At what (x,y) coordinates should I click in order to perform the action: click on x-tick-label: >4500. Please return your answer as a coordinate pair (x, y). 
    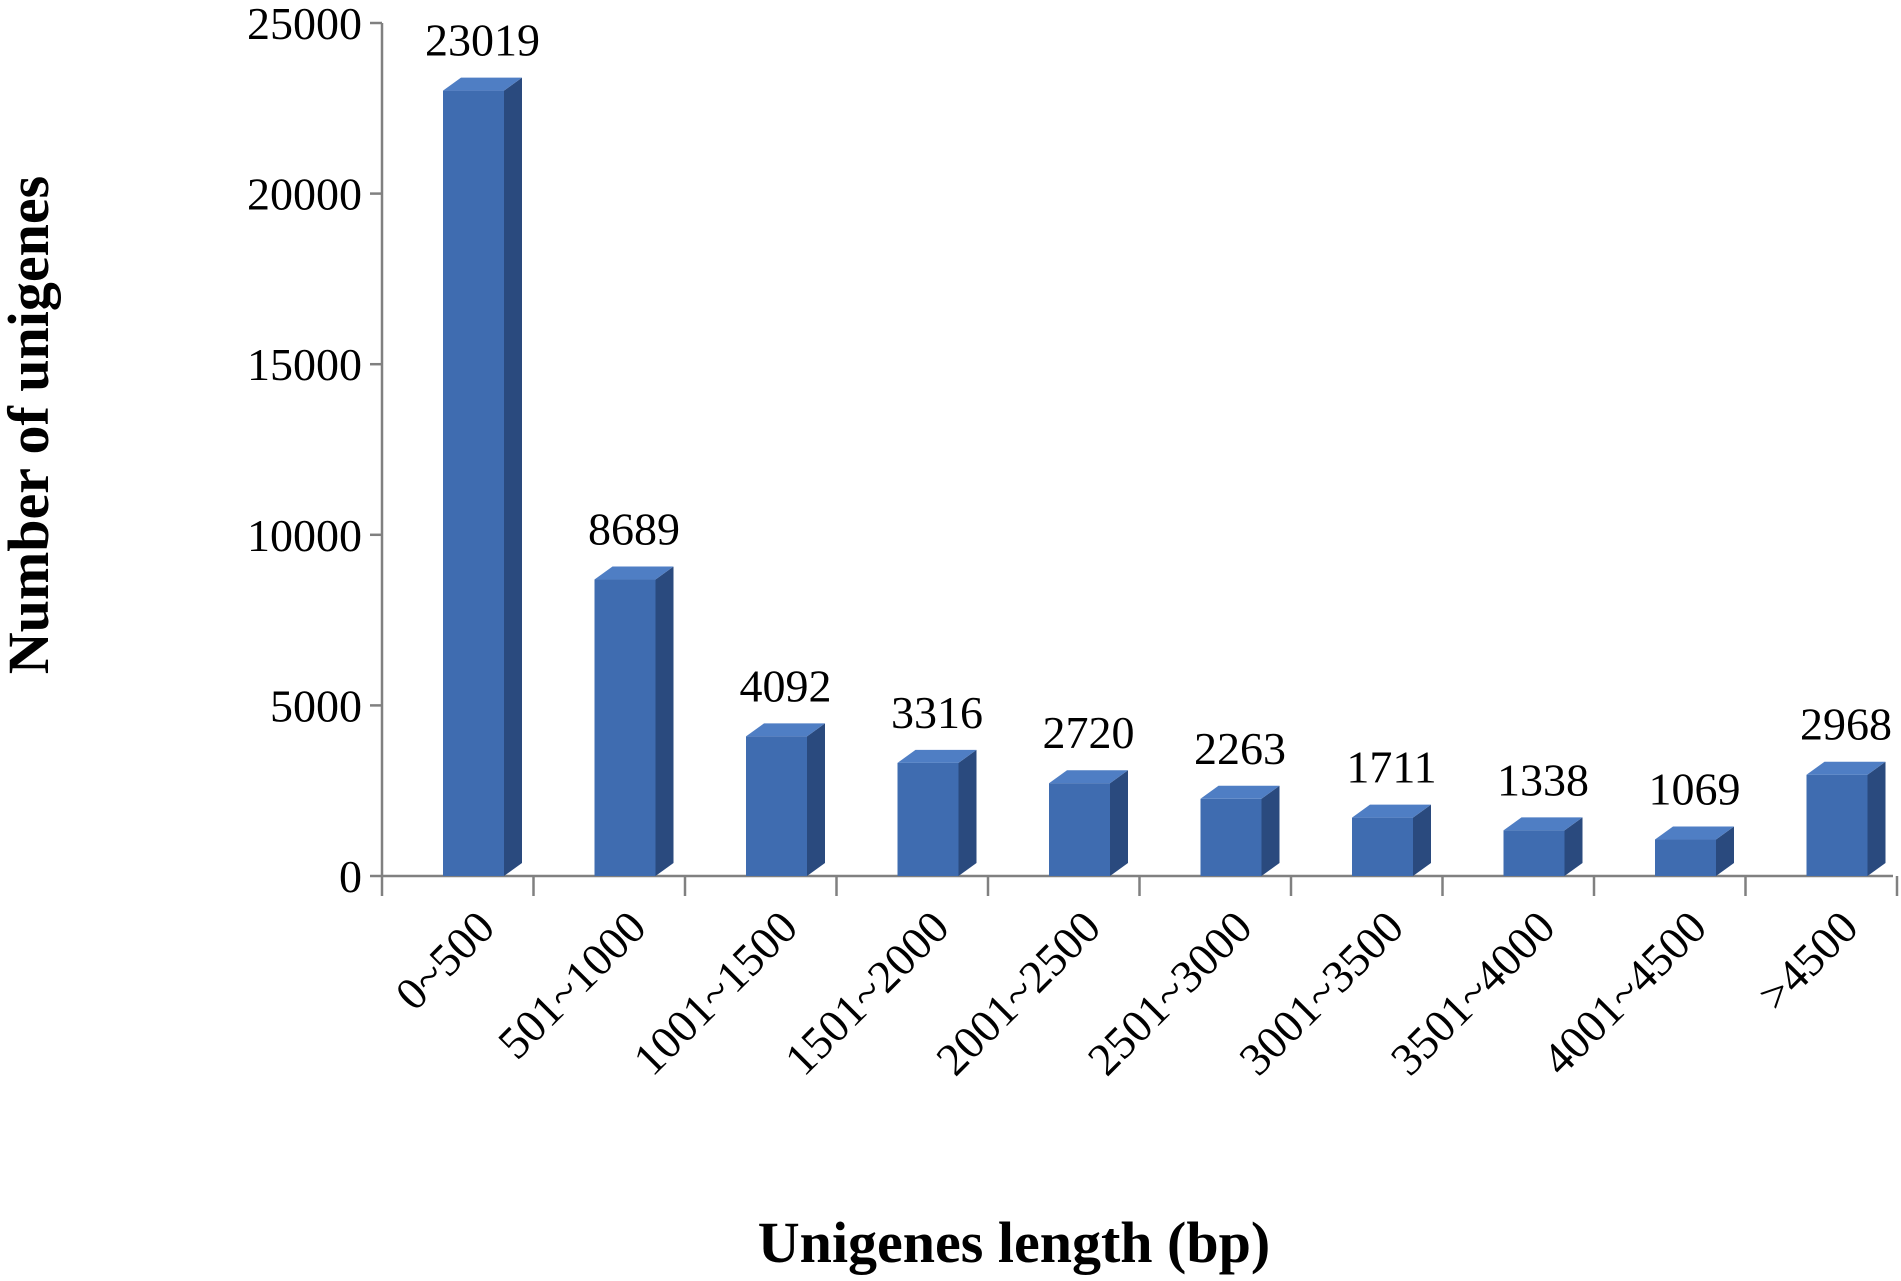
    Looking at the image, I should click on (1807, 960).